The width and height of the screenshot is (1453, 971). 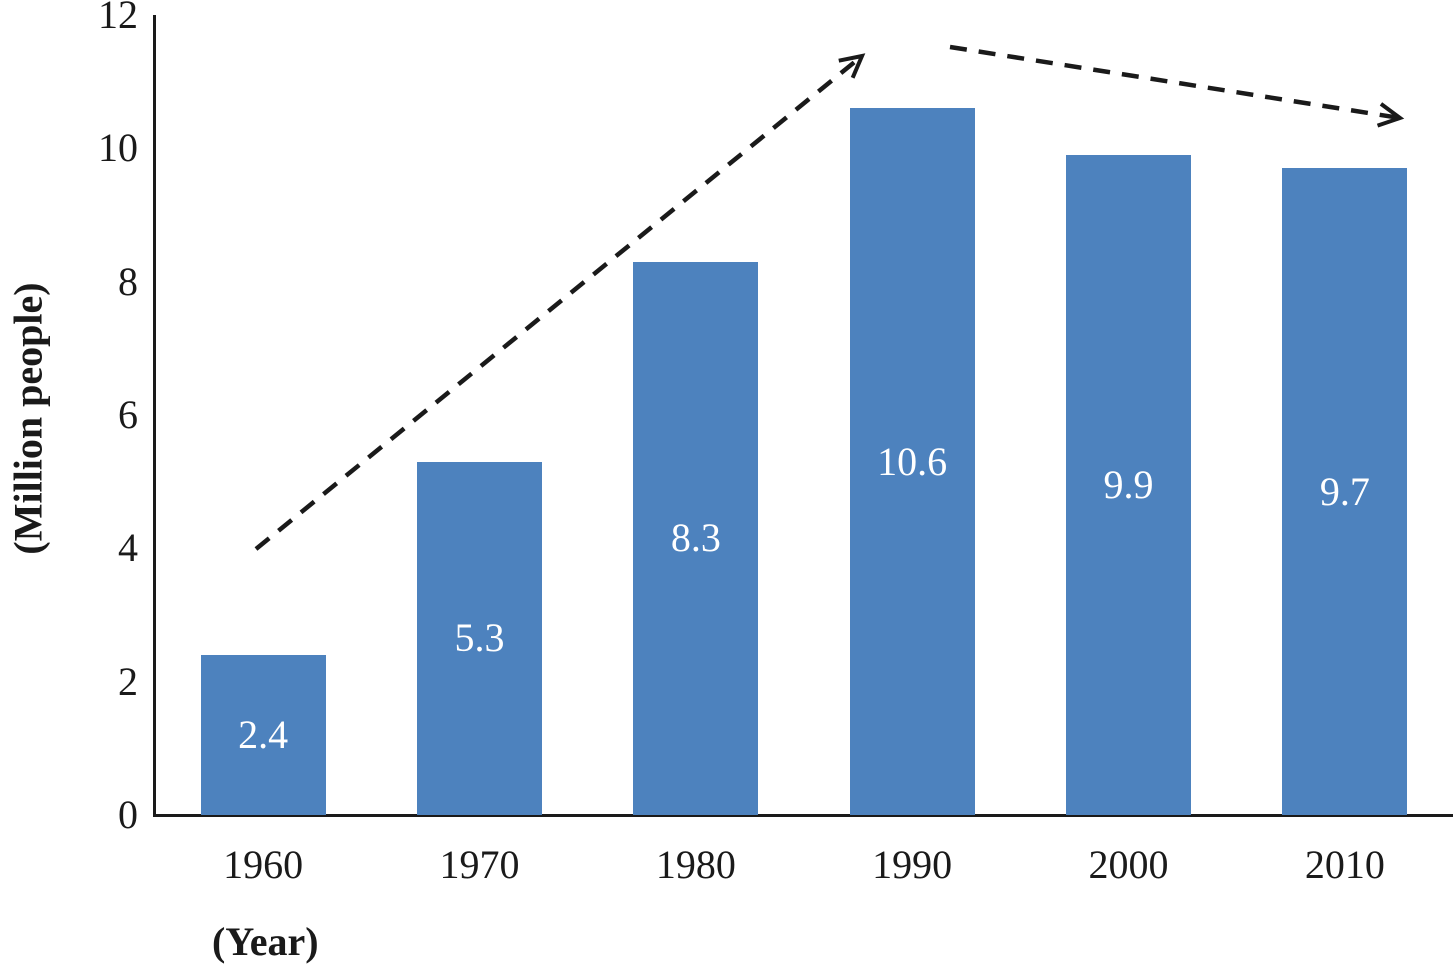 I want to click on y-tick-label: 10, so click(x=118, y=148).